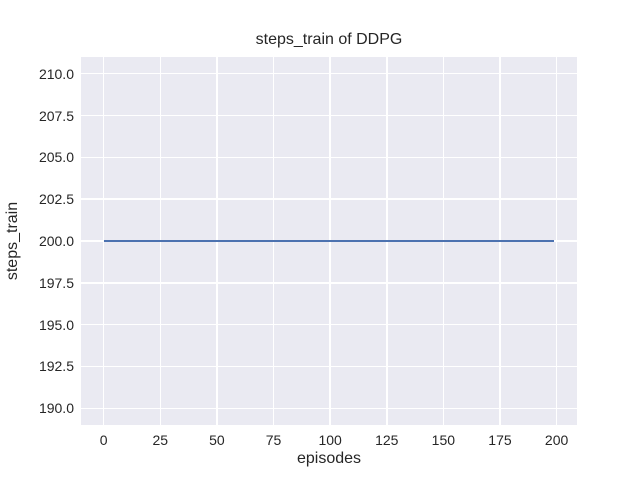  I want to click on y-tick-label: 205.0, so click(56, 157).